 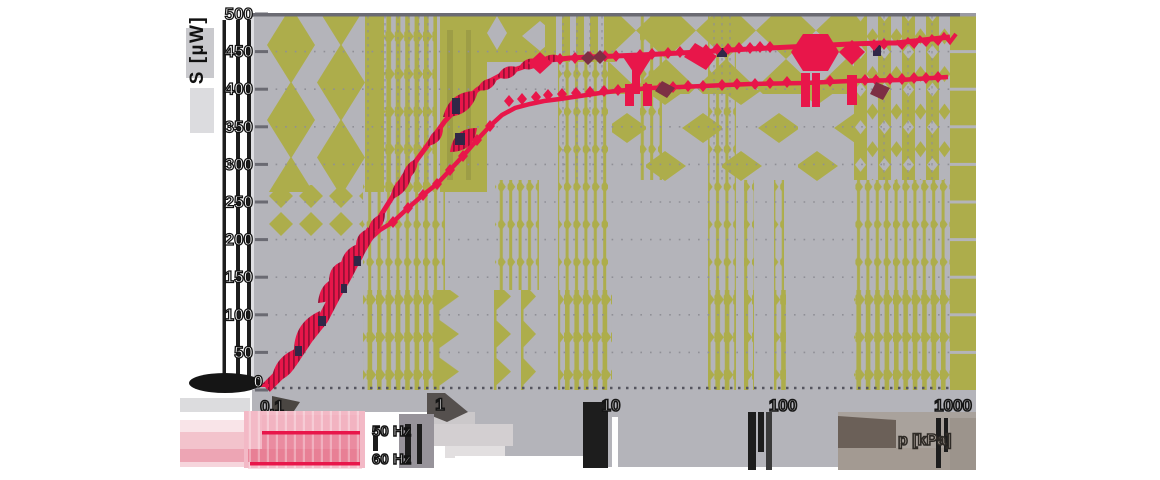 What do you see at coordinates (239, 51) in the screenshot?
I see `svg-text: 450` at bounding box center [239, 51].